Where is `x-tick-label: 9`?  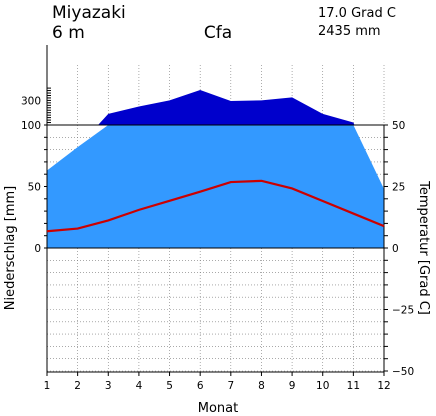 x-tick-label: 9 is located at coordinates (292, 386).